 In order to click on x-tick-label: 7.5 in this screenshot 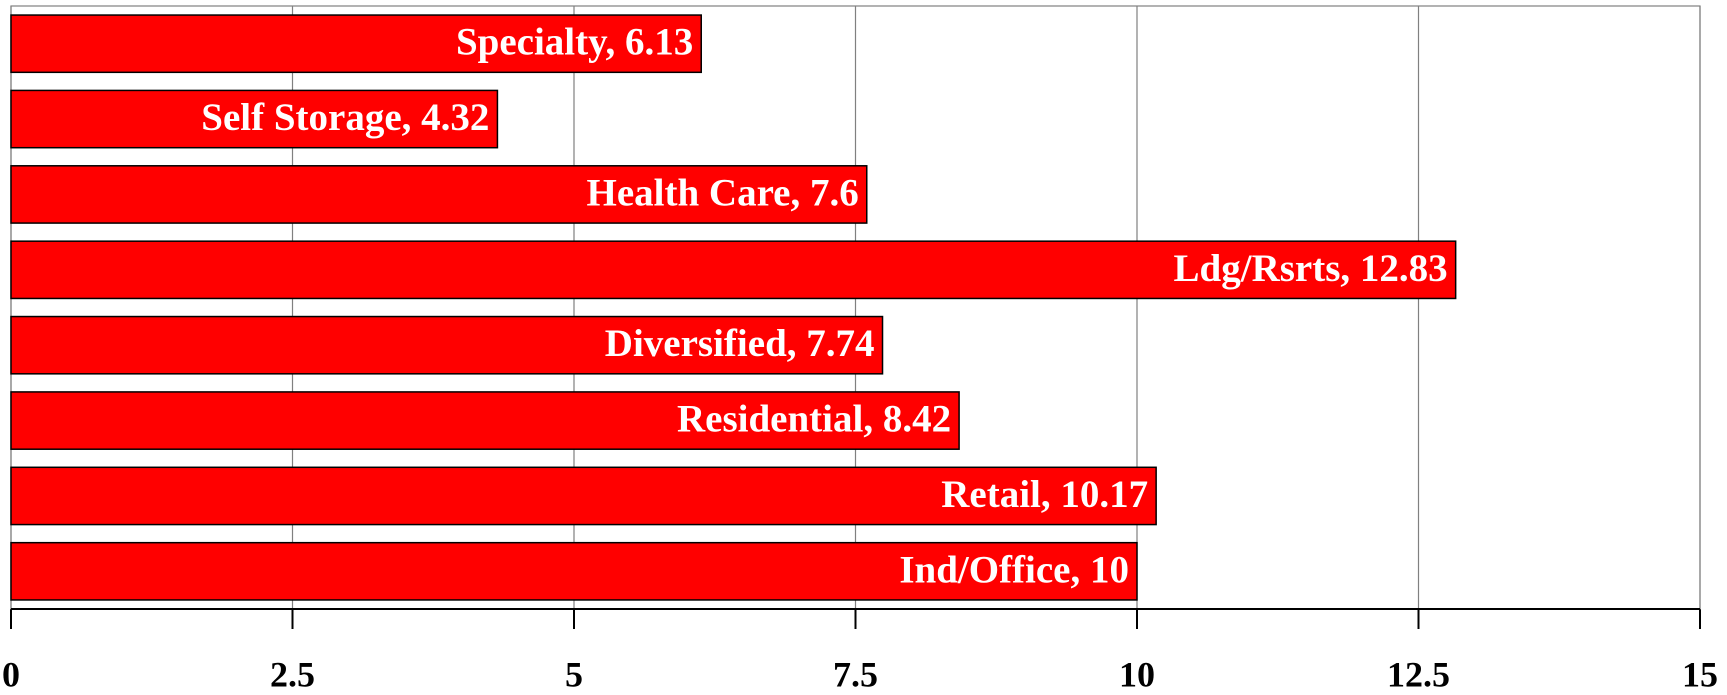, I will do `click(855, 674)`.